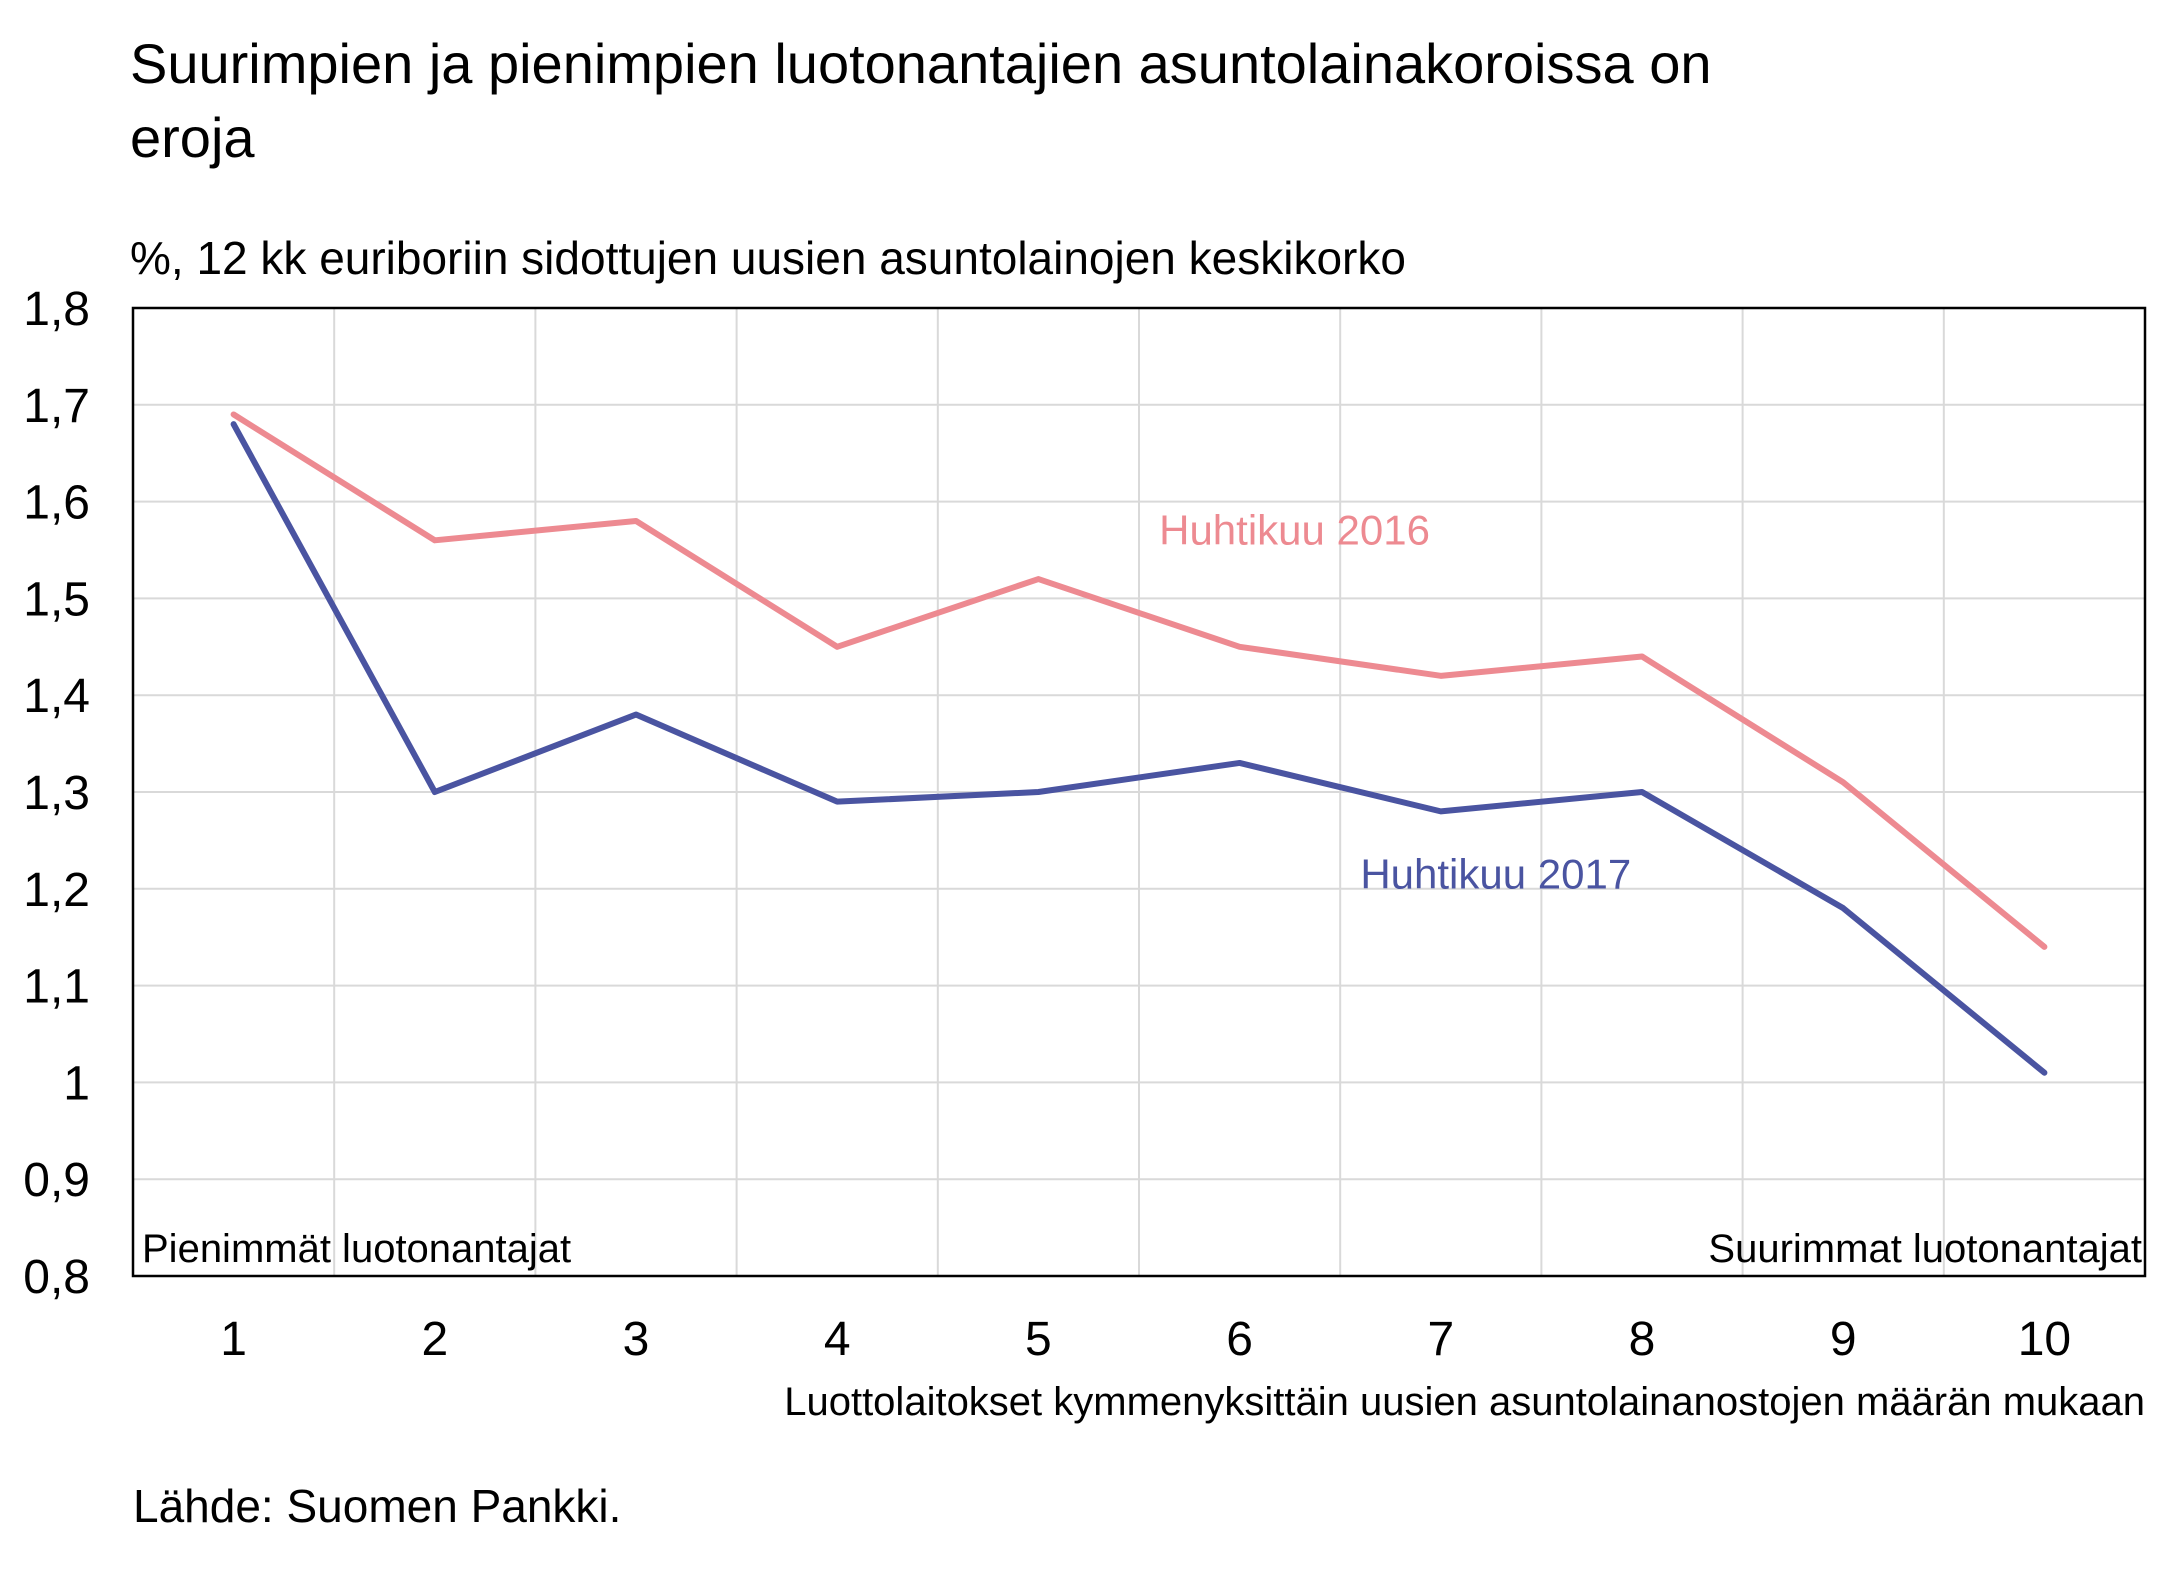 This screenshot has width=2182, height=1583. Describe the element at coordinates (56, 987) in the screenshot. I see `y-tick-label: 1,1` at that location.